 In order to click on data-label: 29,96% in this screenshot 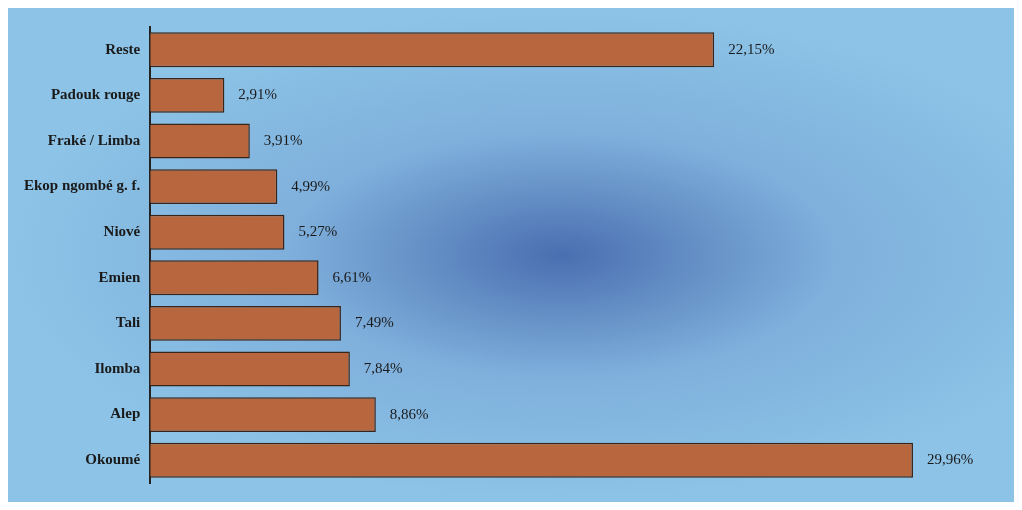, I will do `click(950, 459)`.